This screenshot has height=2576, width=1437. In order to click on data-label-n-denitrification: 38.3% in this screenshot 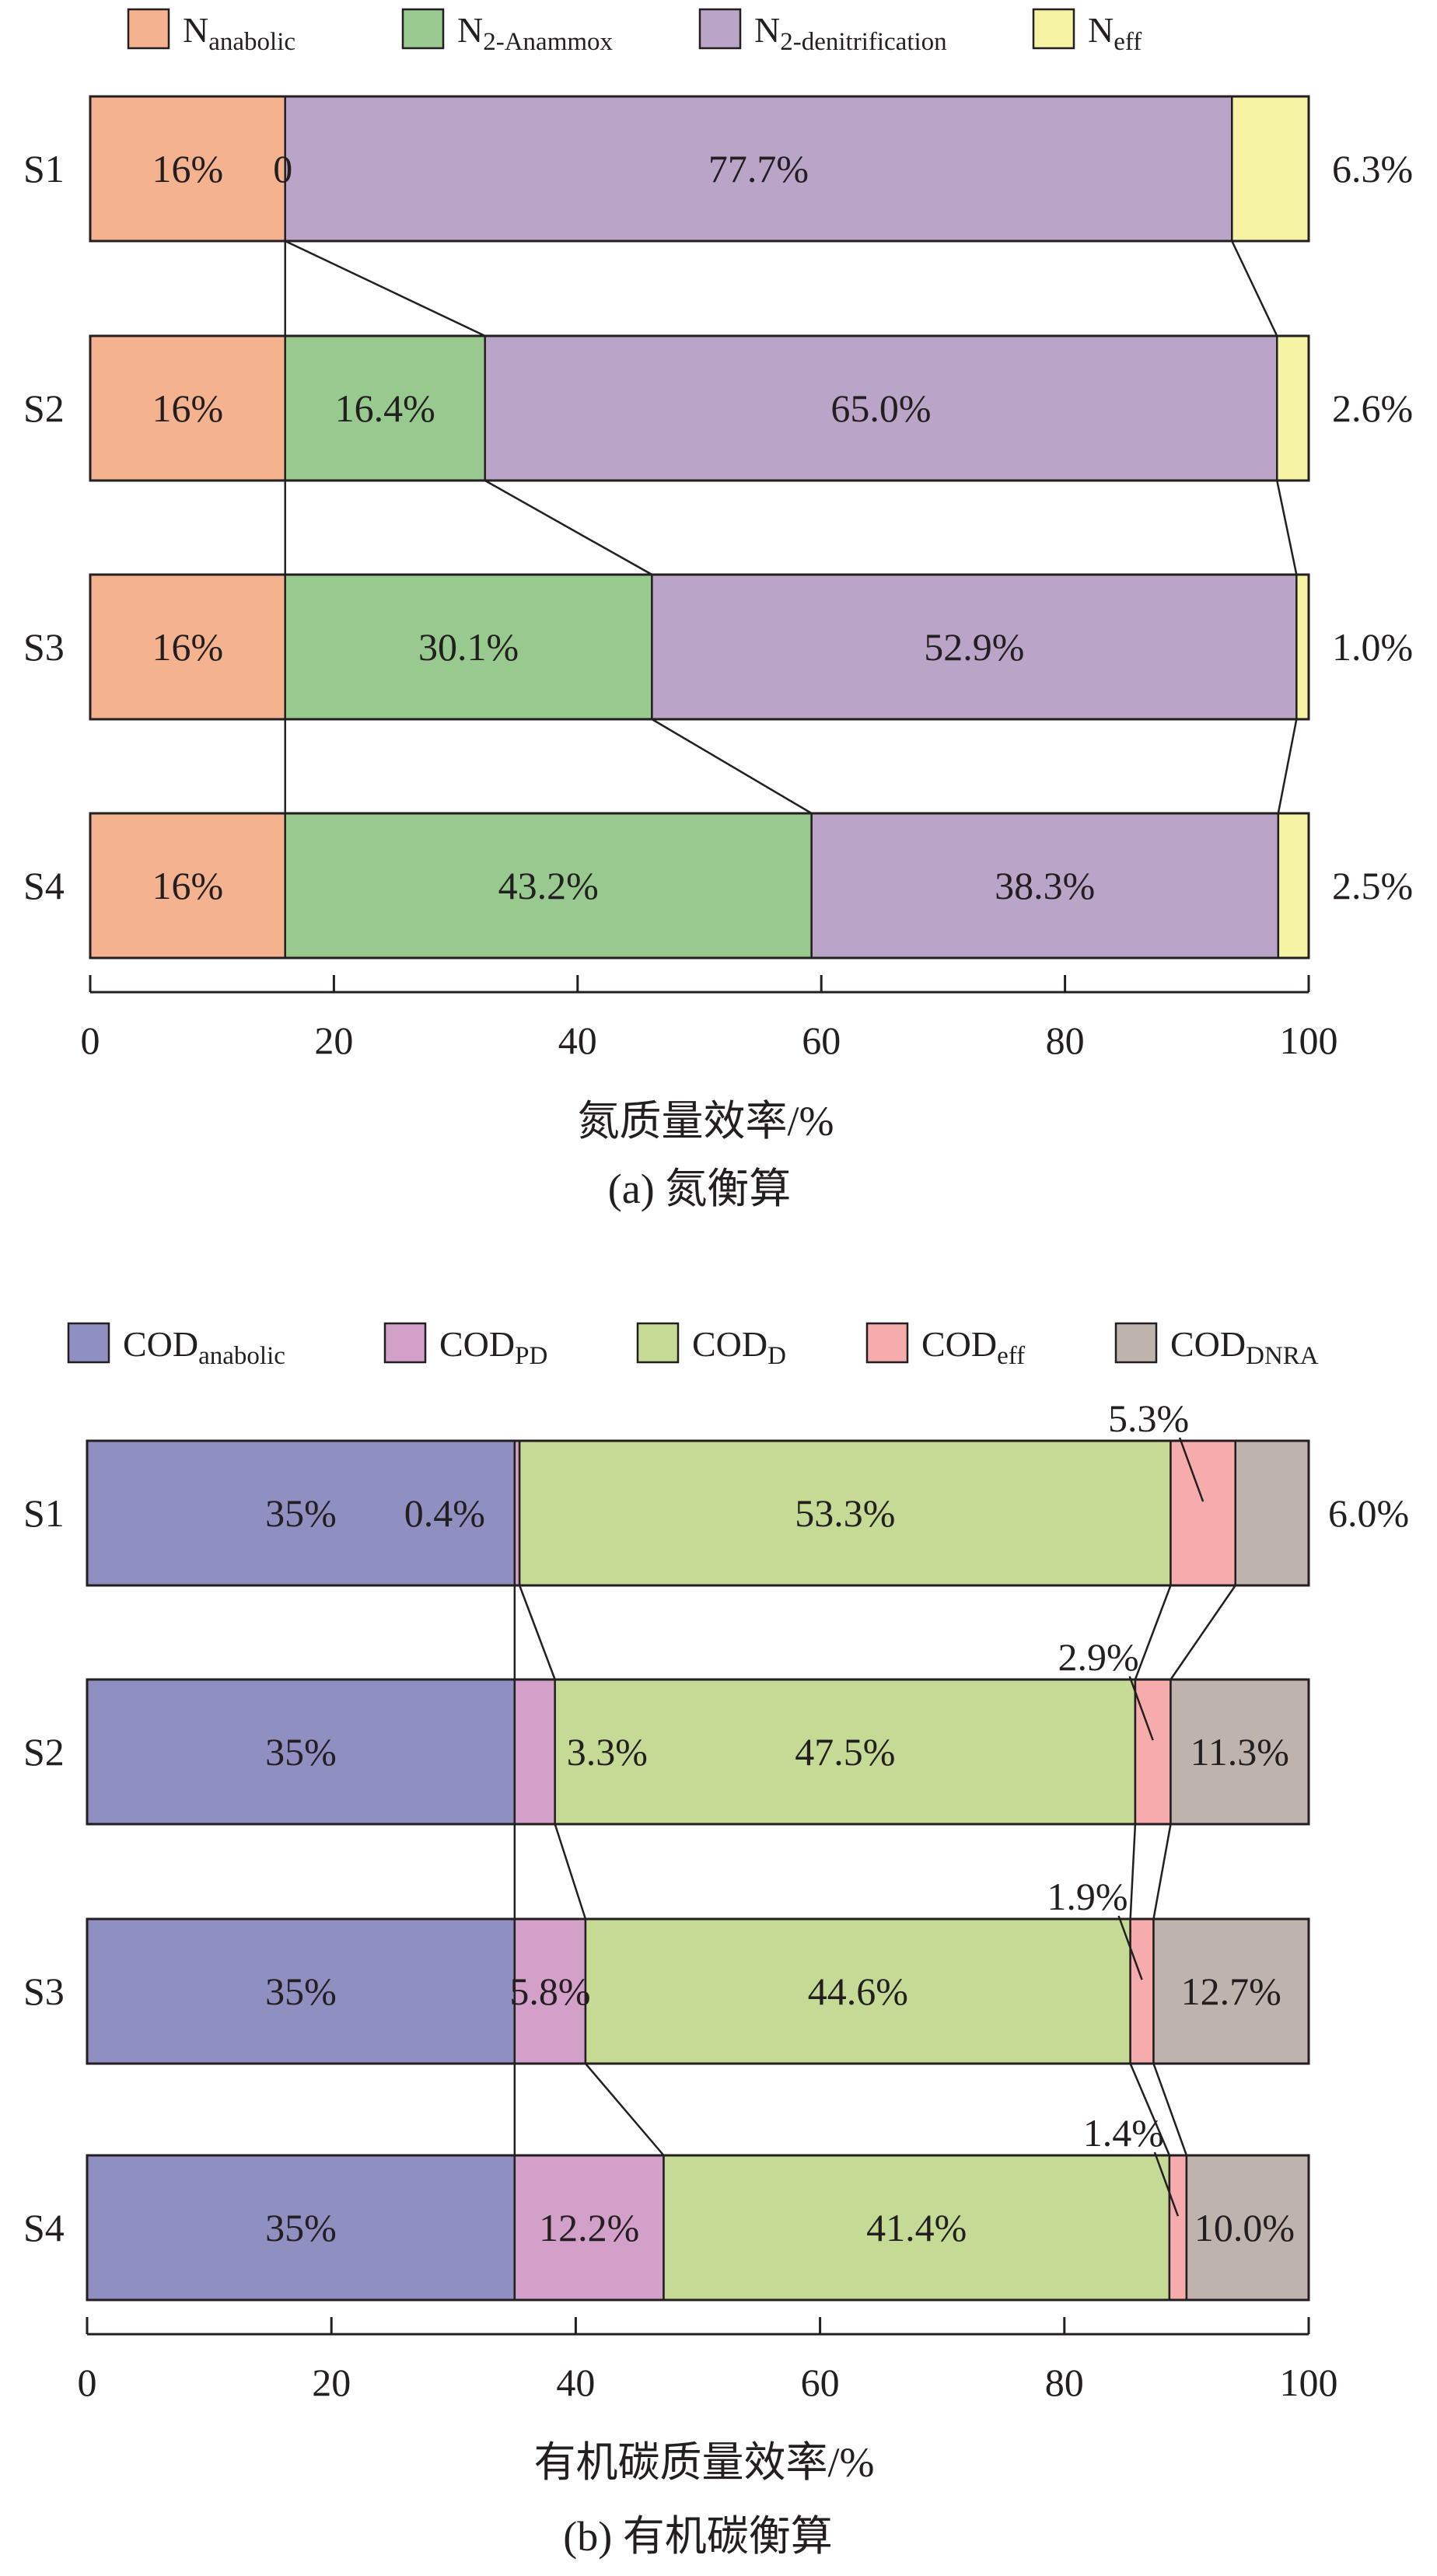, I will do `click(1045, 885)`.